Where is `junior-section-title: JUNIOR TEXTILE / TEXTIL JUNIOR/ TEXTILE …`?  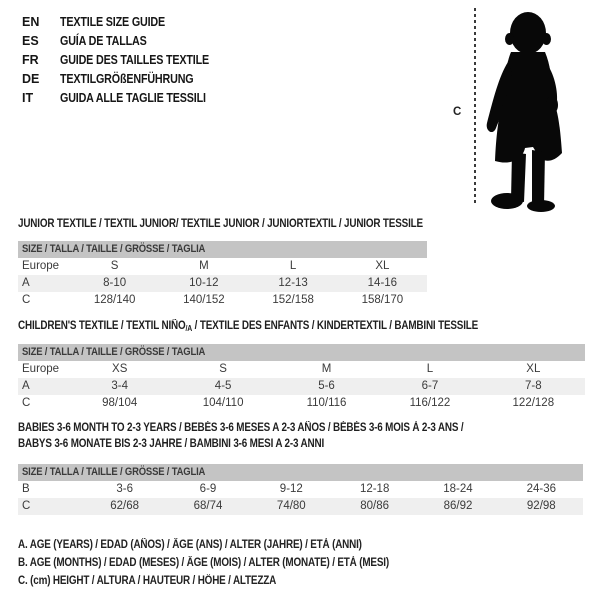
junior-section-title: JUNIOR TEXTILE / TEXTIL JUNIOR/ TEXTILE … is located at coordinates (220, 224).